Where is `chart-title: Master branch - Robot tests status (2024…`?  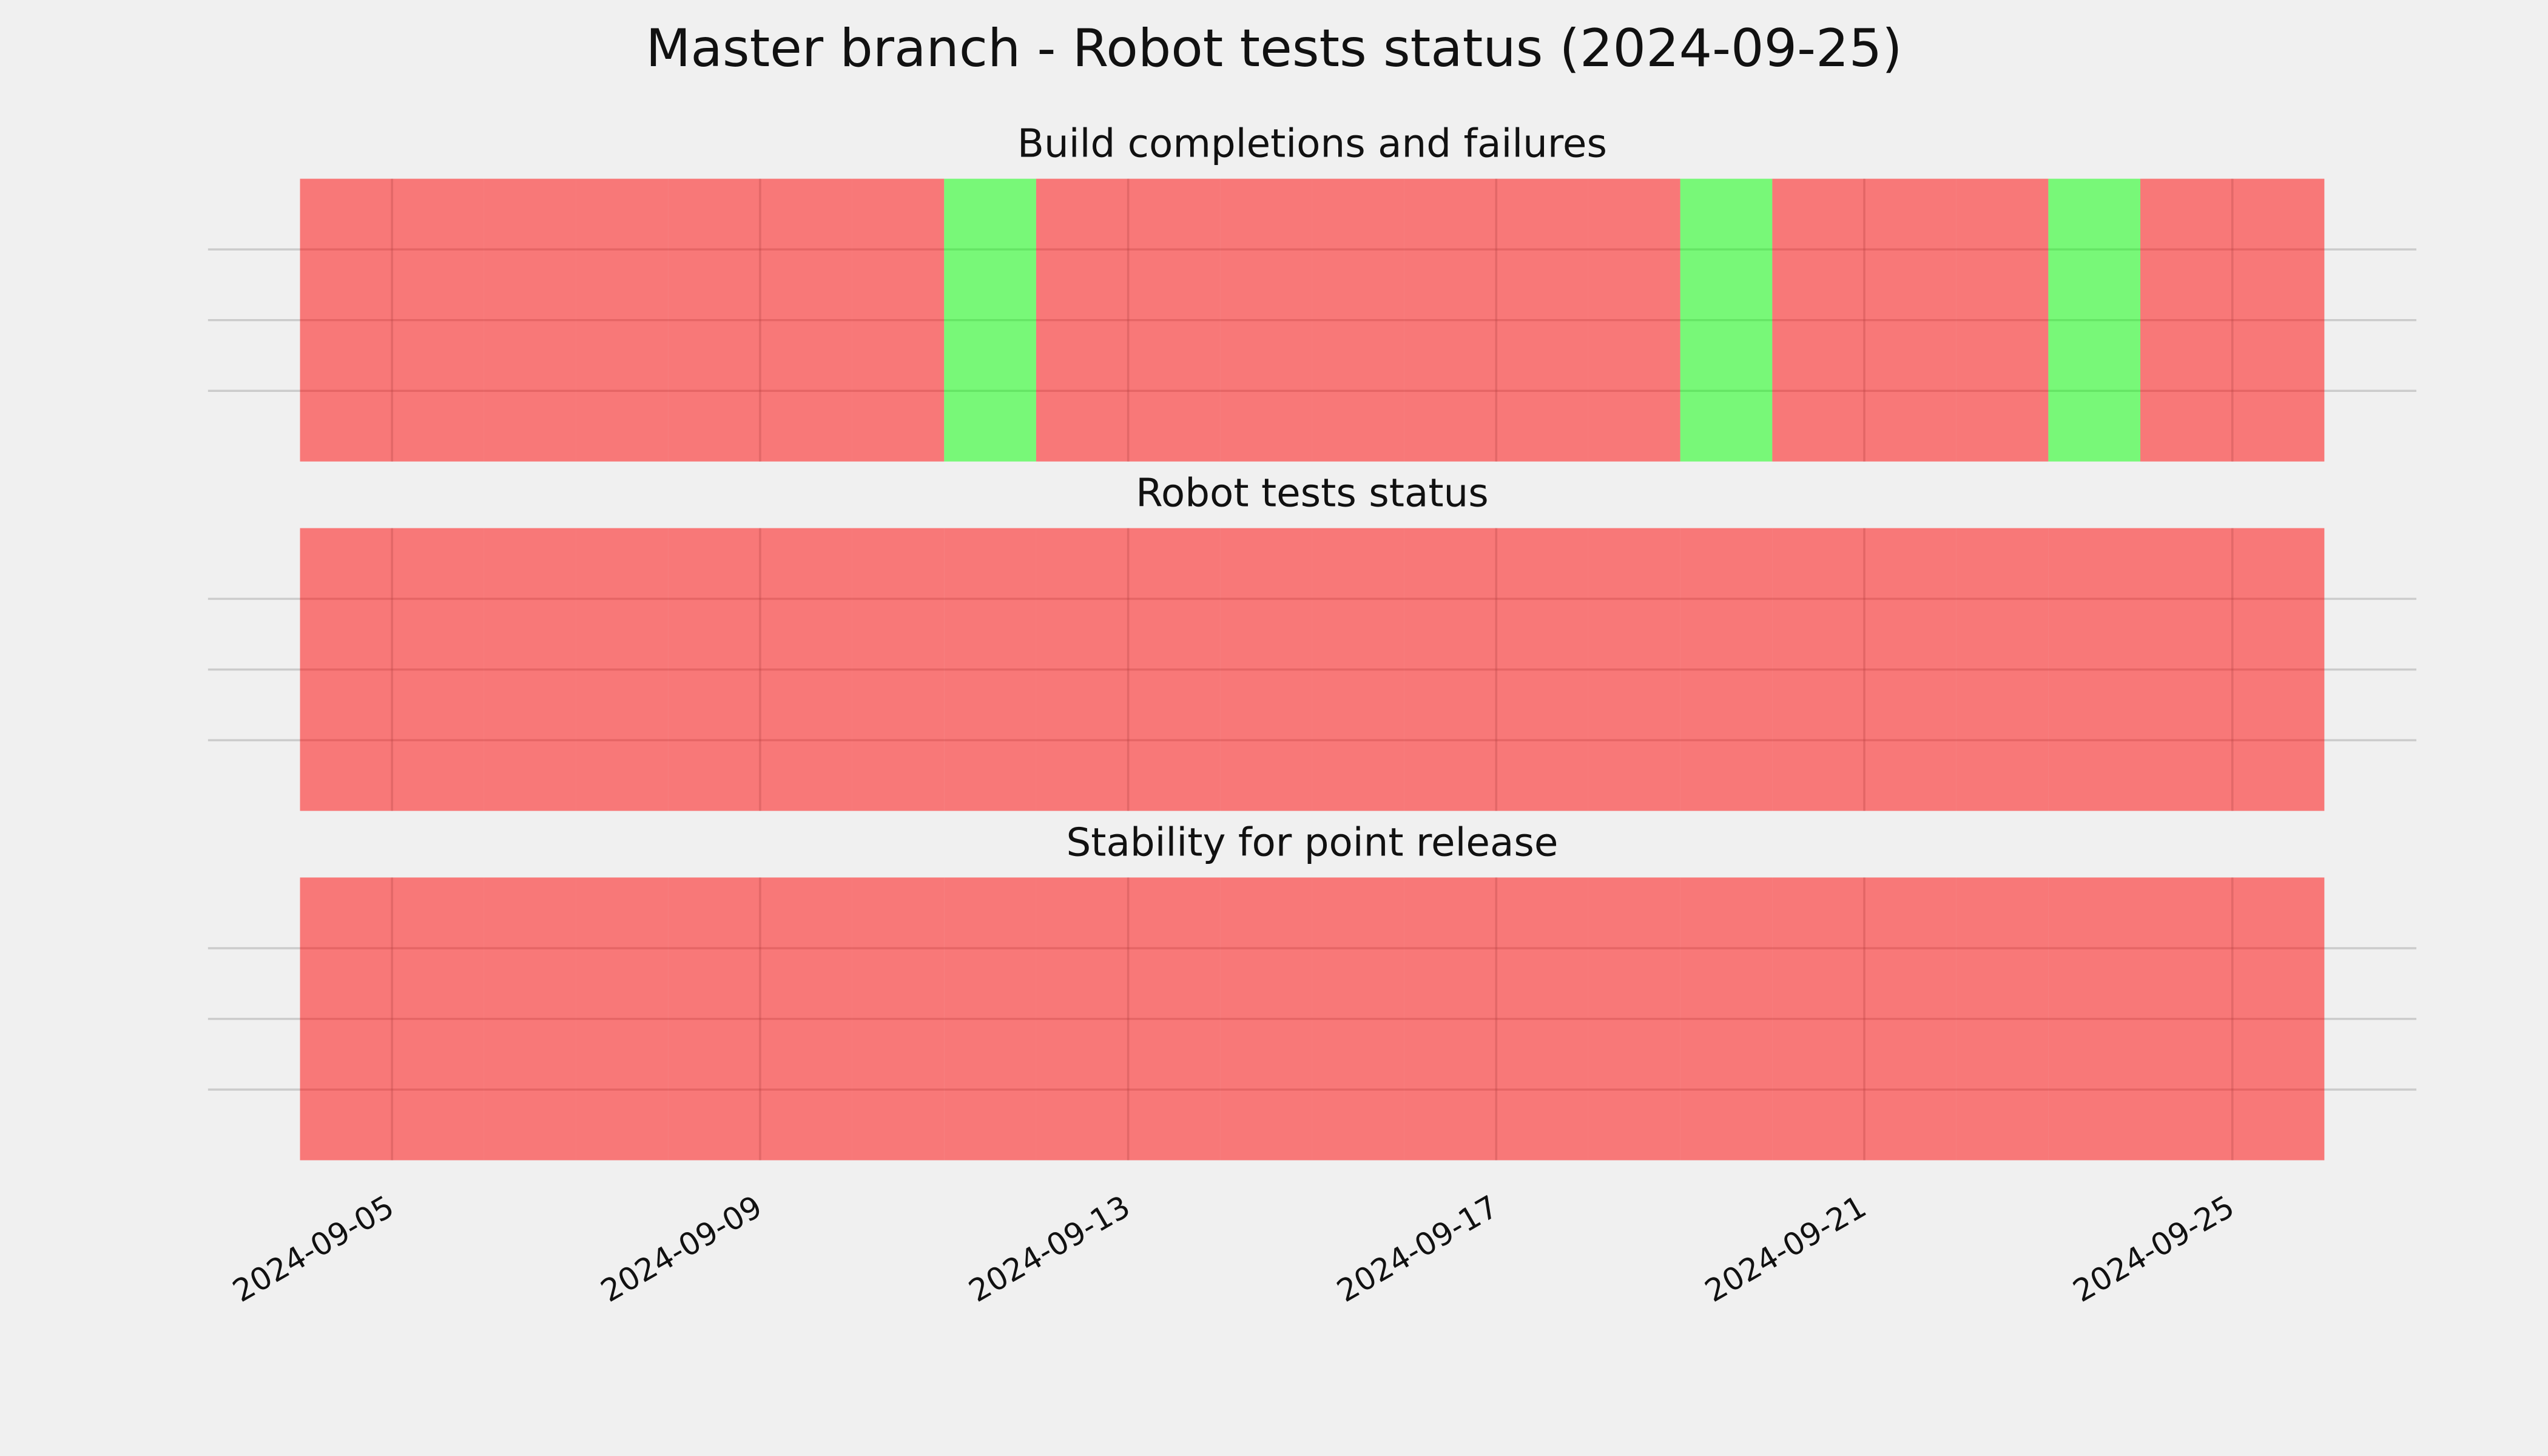 chart-title: Master branch - Robot tests status (2024… is located at coordinates (1273, 48).